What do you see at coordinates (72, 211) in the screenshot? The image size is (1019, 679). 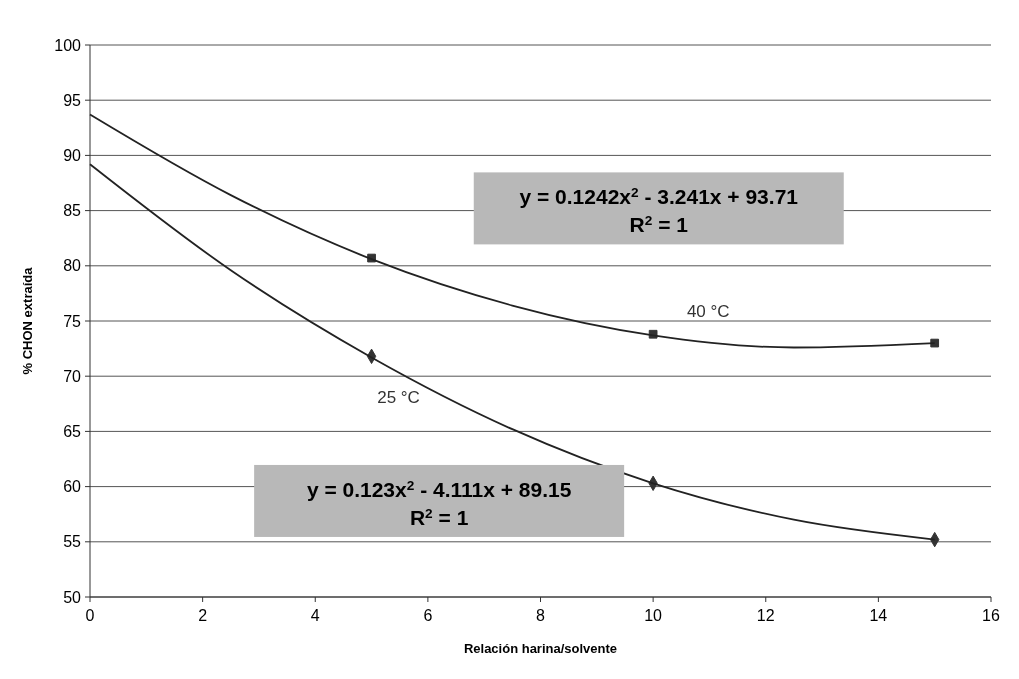 I see `y-tick-label: 85` at bounding box center [72, 211].